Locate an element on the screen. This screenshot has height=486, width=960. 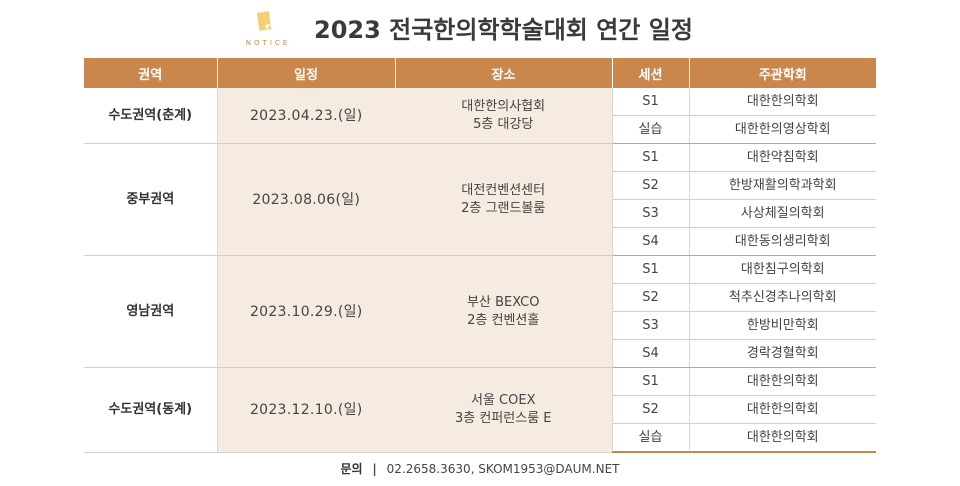
header-date: 일정 is located at coordinates (306, 73).